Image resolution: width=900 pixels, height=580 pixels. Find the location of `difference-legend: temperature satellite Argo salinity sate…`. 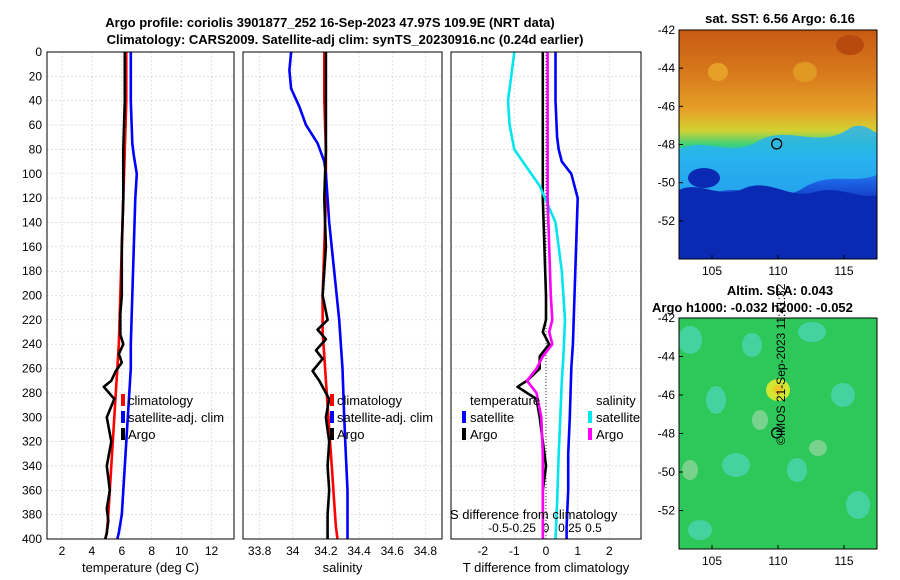

difference-legend: temperature satellite Argo salinity sate… is located at coordinates (551, 417).